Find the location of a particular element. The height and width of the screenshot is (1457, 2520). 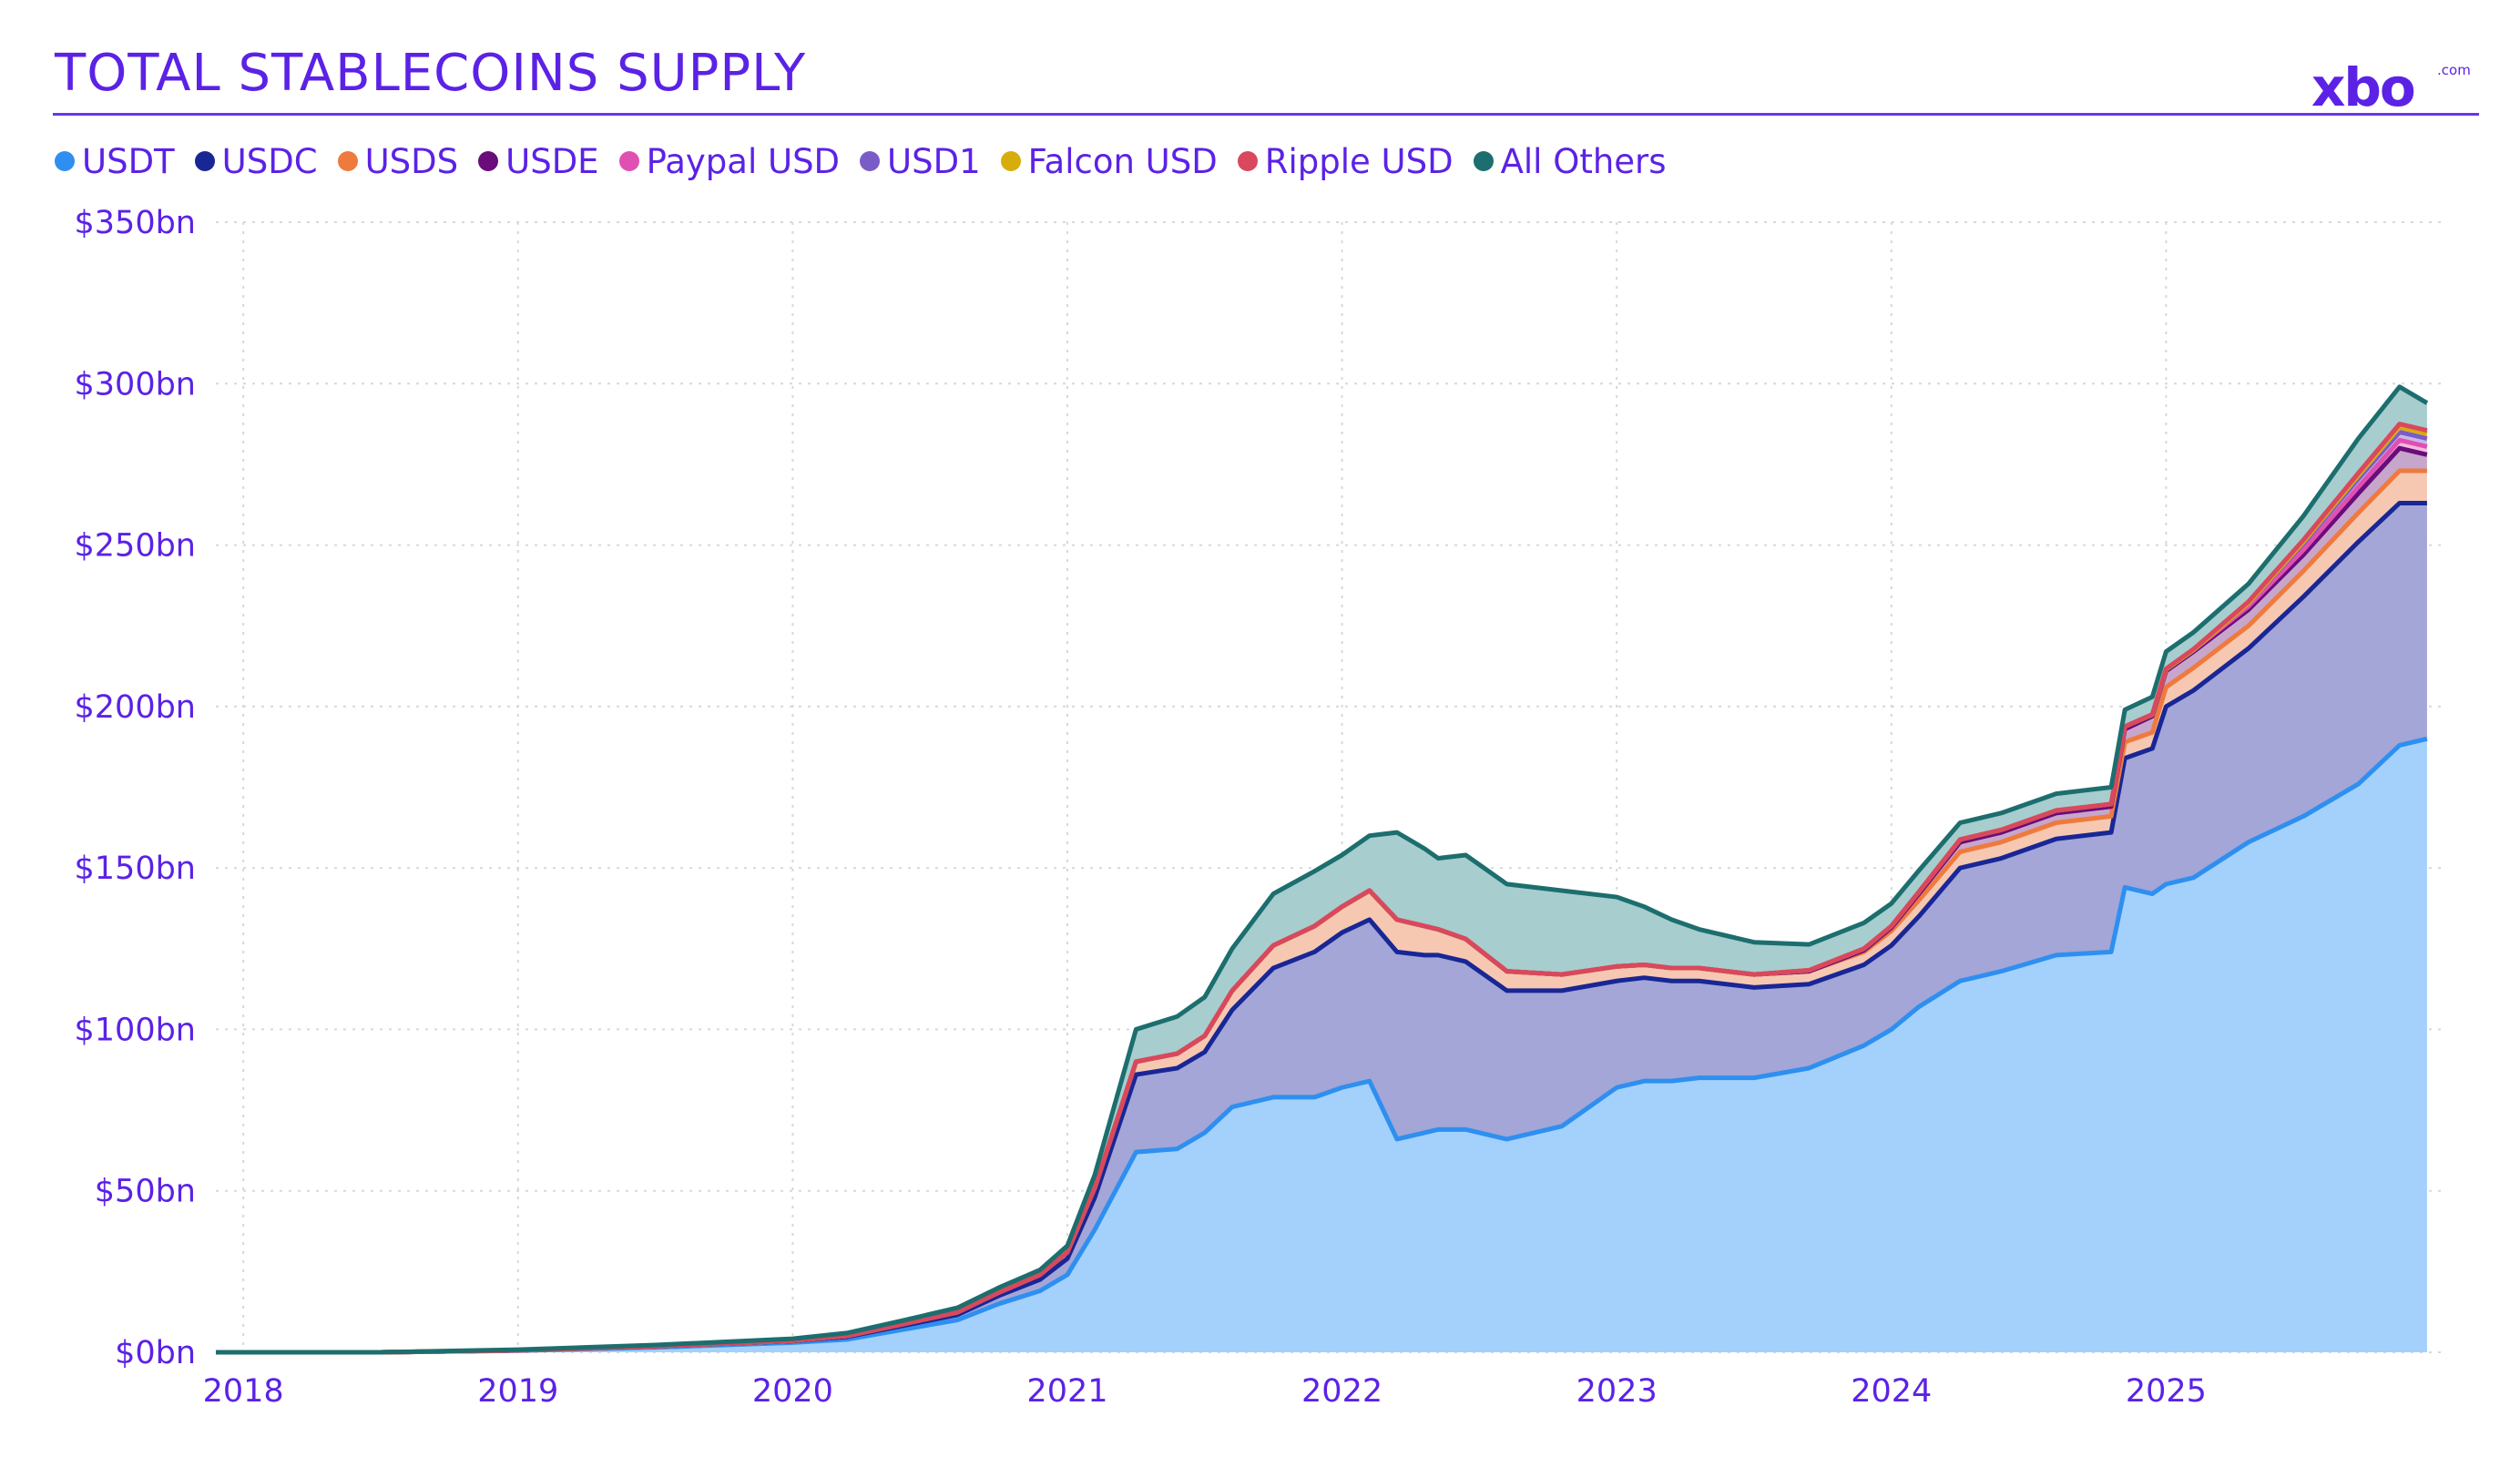

legend-marker-falcon-usd is located at coordinates (1010, 161).